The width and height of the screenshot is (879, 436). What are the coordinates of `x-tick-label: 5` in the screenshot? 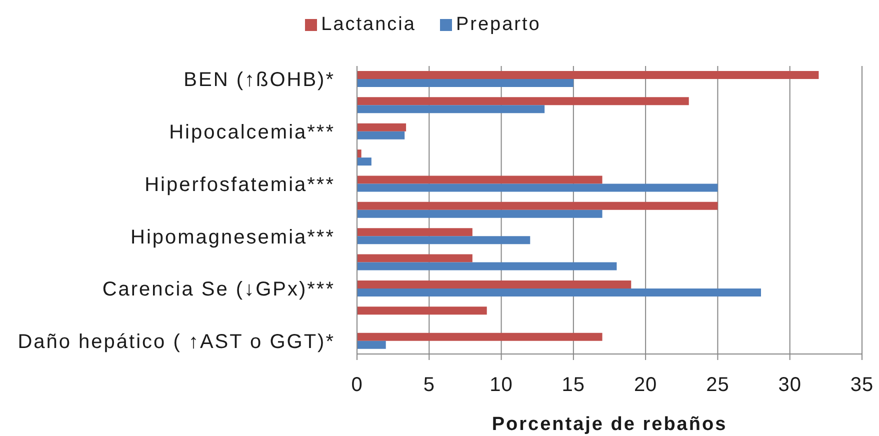 It's located at (429, 385).